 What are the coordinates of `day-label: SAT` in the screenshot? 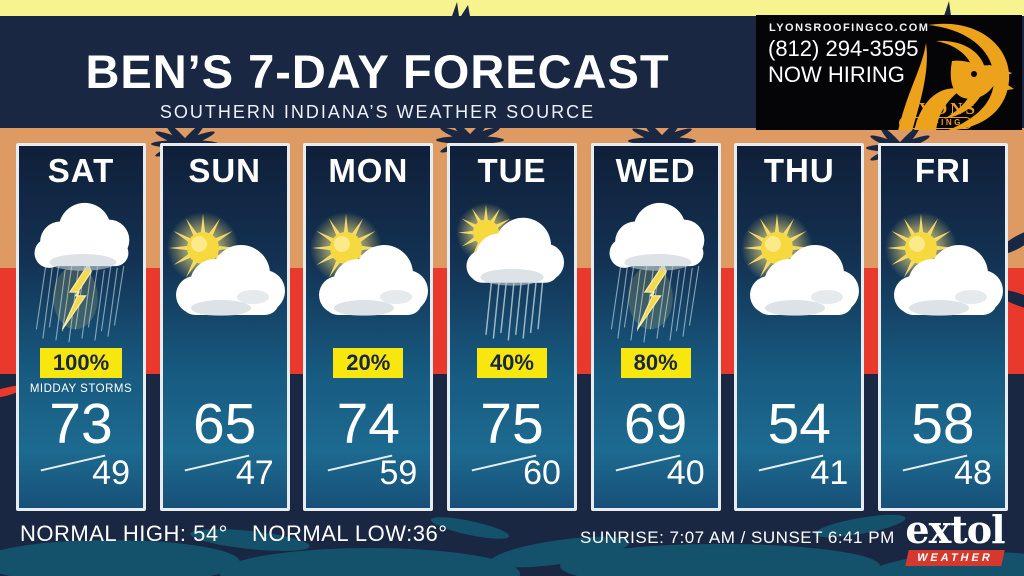 It's located at (81, 170).